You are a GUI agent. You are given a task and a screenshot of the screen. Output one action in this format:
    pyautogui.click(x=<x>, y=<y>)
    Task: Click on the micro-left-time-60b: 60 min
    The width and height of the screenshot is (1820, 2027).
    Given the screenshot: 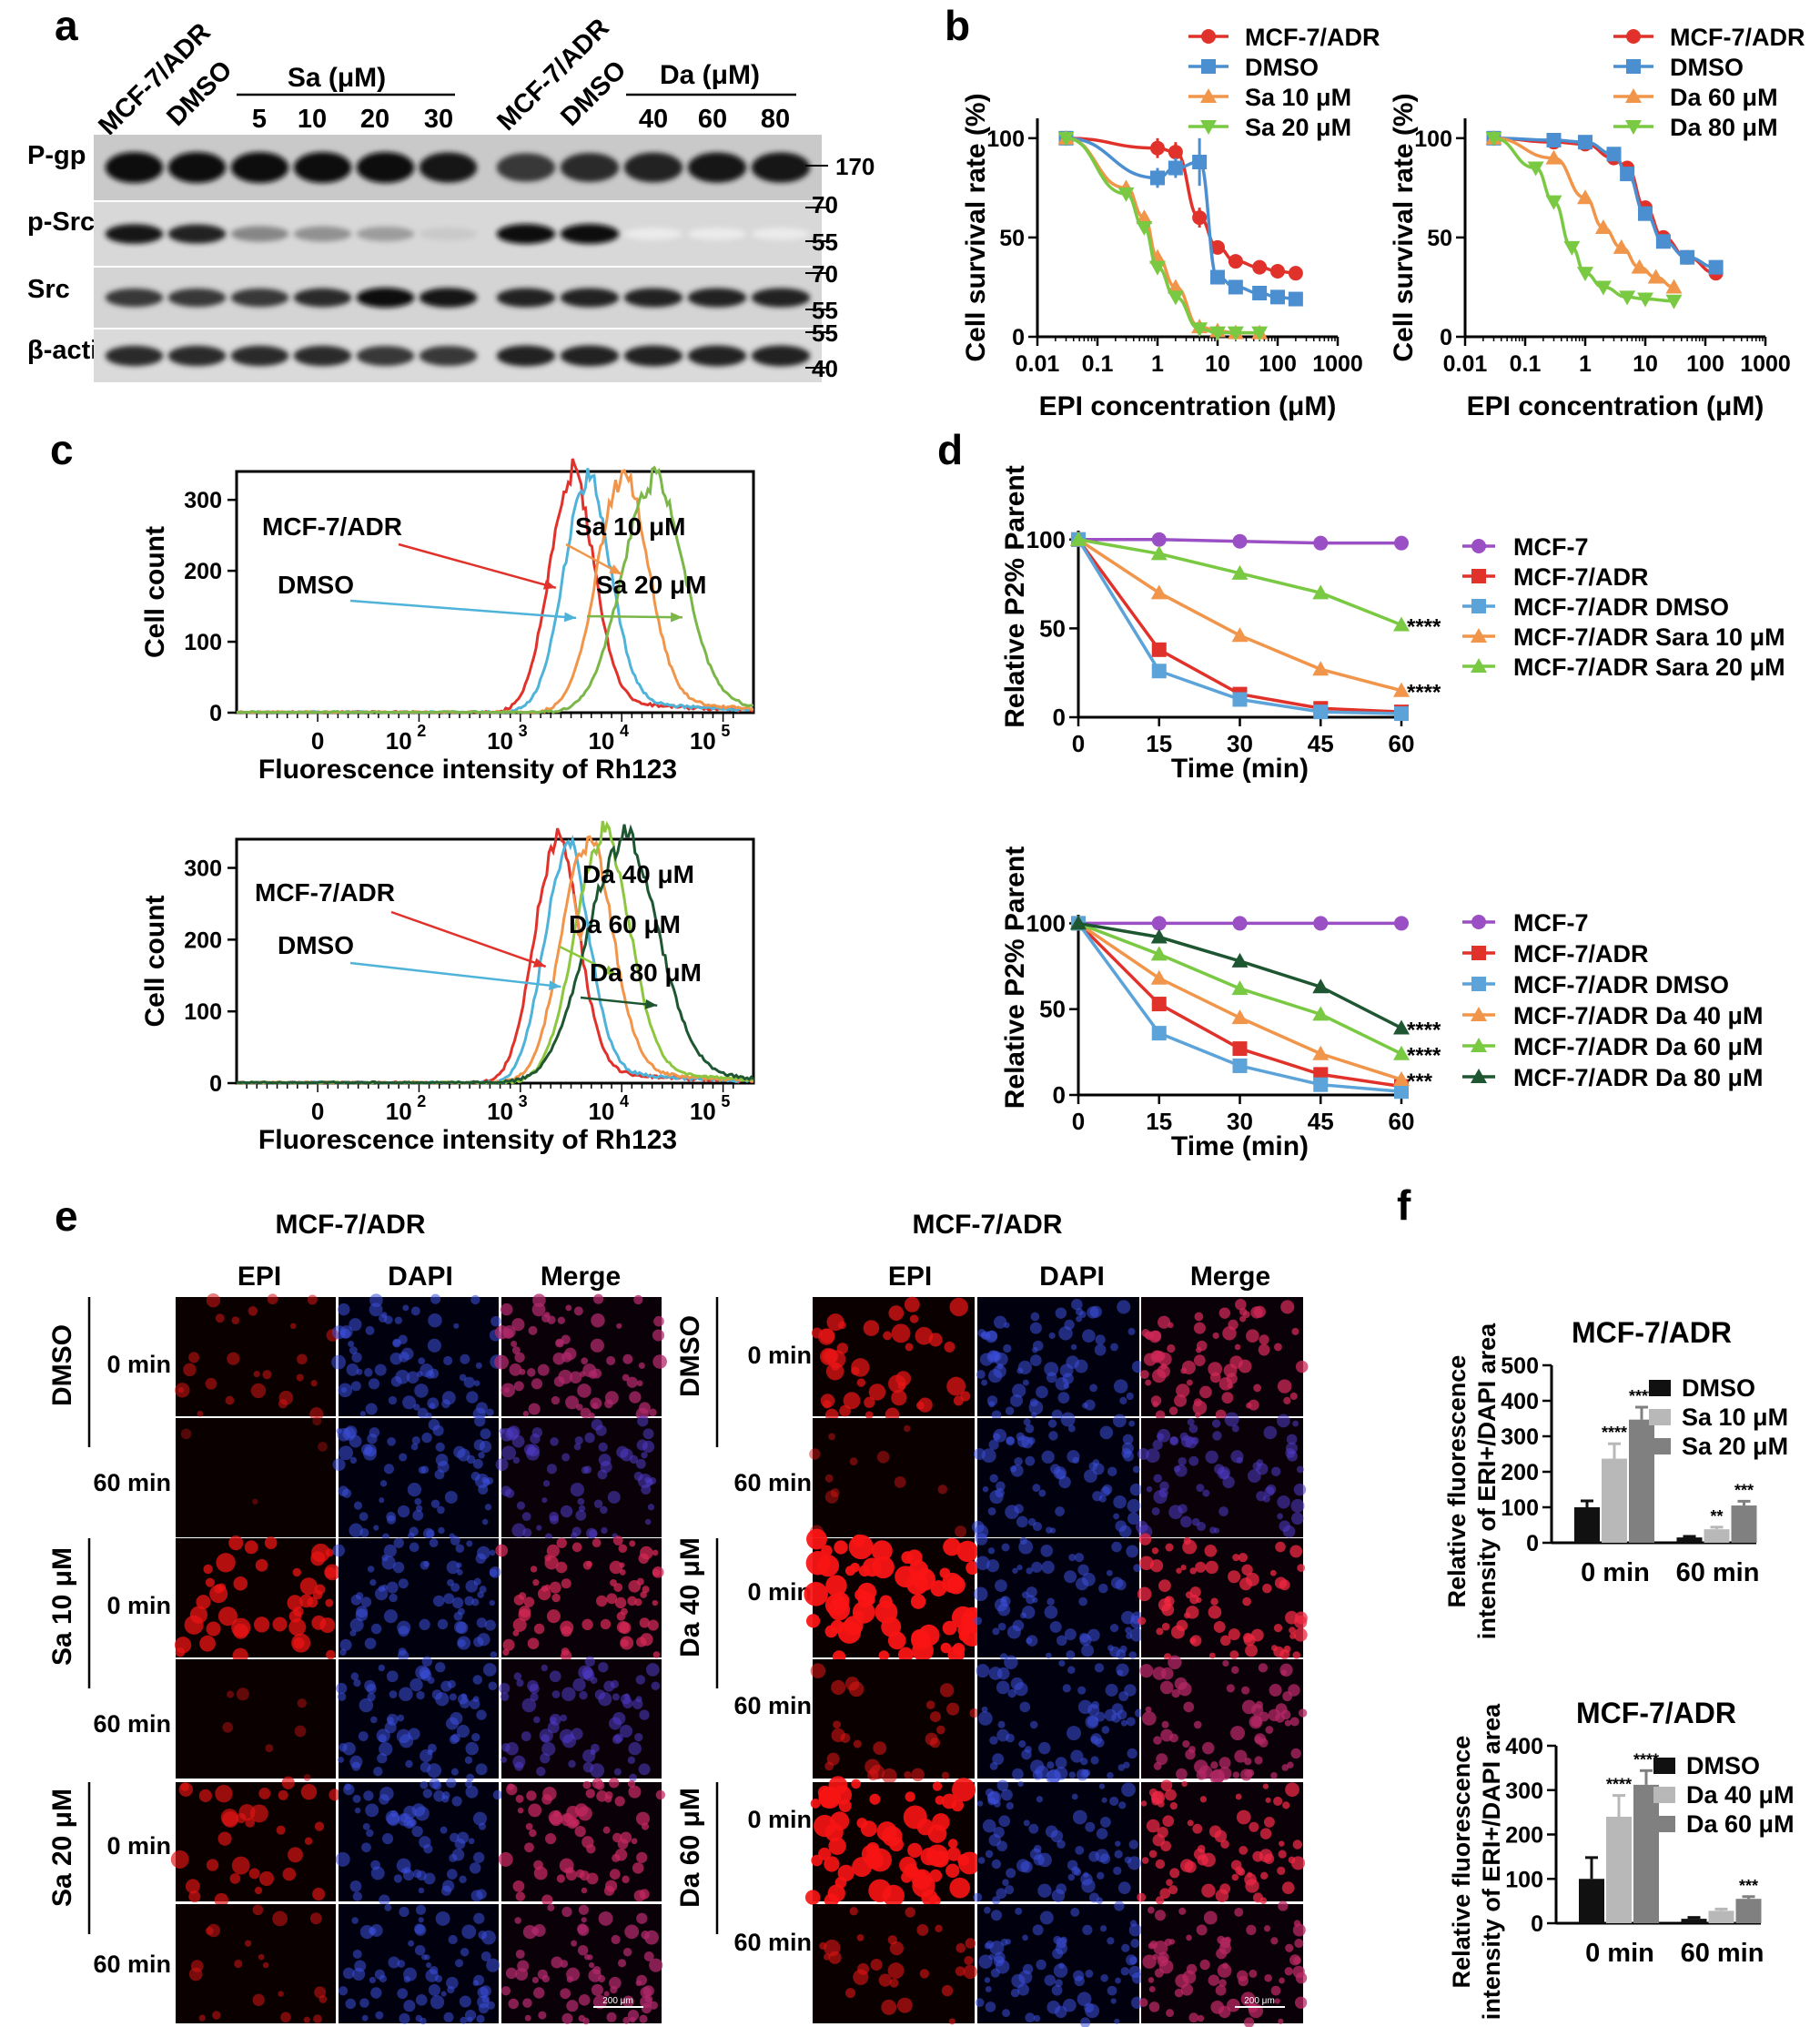 What is the action you would take?
    pyautogui.click(x=132, y=1724)
    